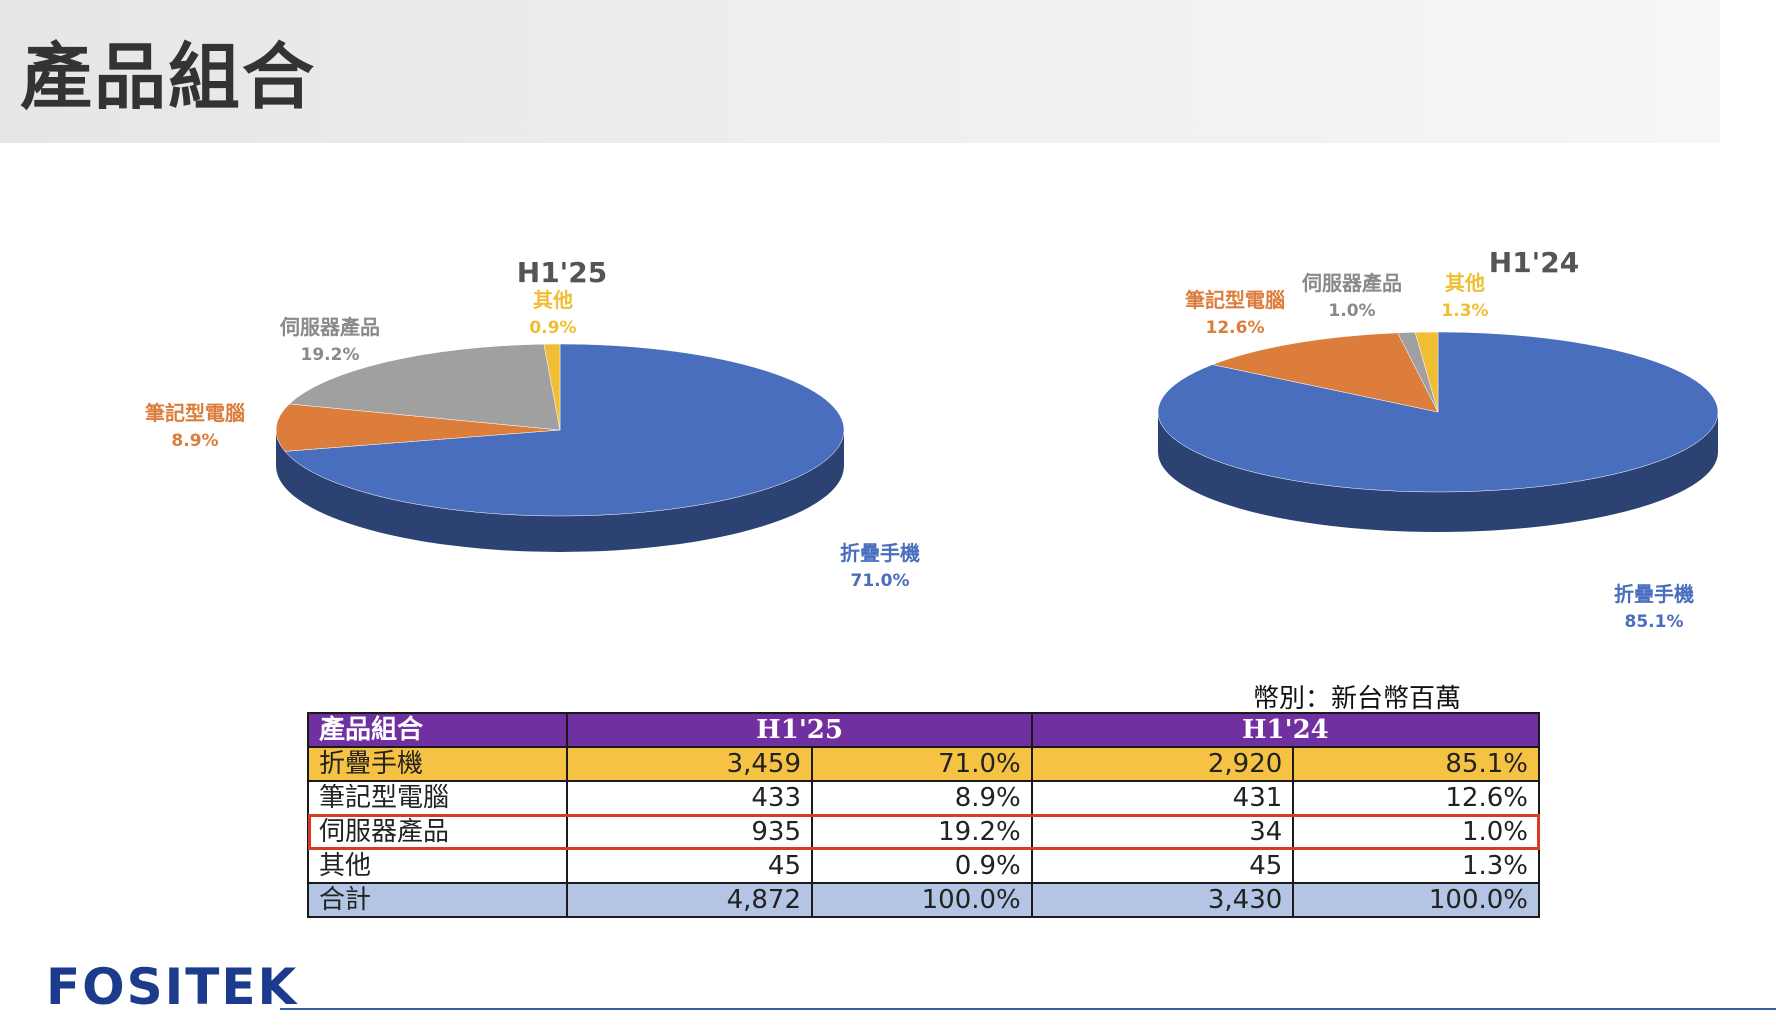 The width and height of the screenshot is (1776, 1034). I want to click on footer-divider, so click(1028, 1009).